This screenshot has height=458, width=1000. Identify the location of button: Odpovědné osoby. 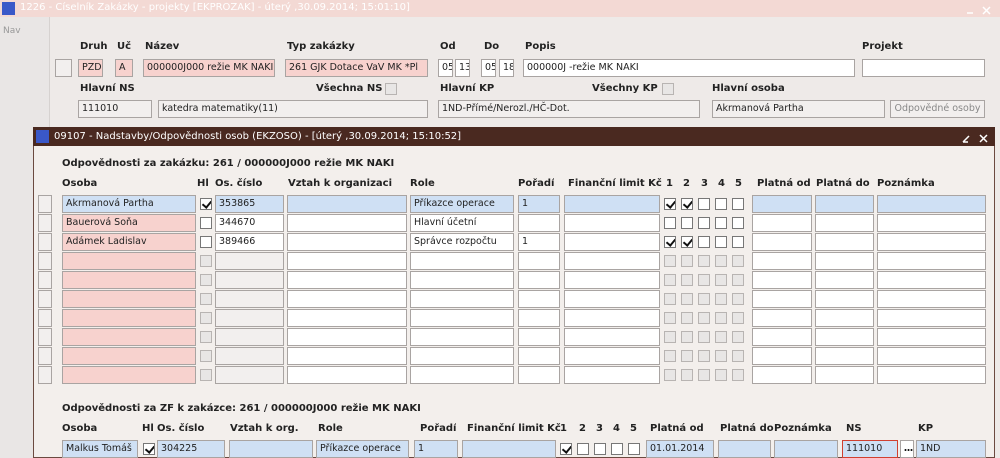
(937, 109).